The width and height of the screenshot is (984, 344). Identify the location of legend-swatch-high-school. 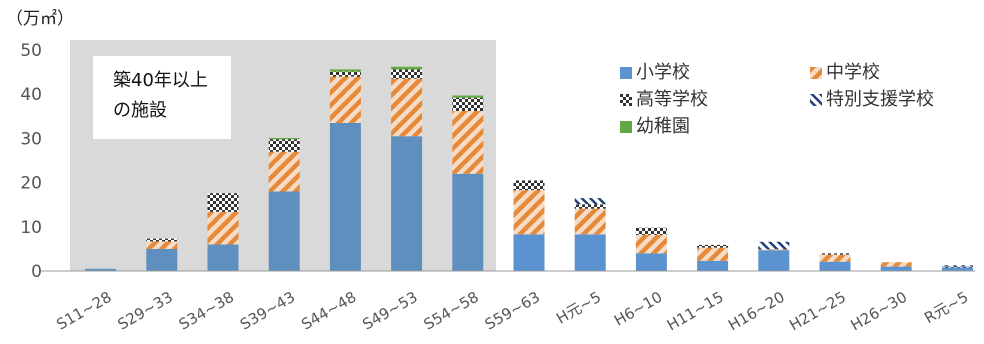
(626, 100).